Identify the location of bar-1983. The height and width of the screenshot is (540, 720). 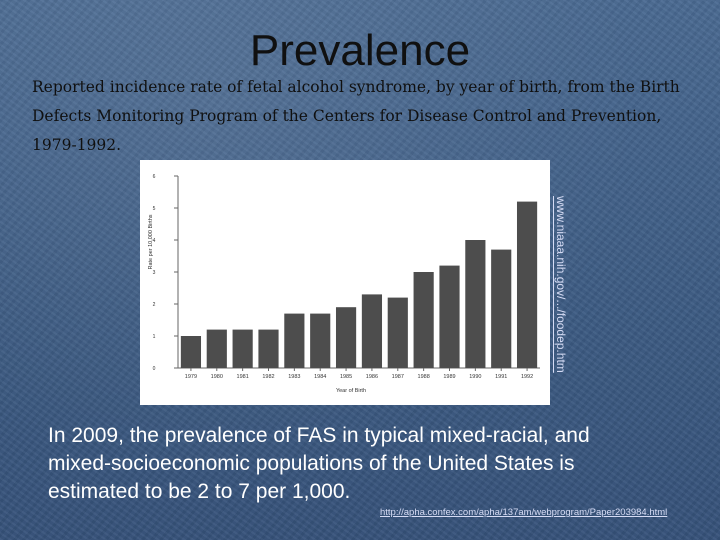
(294, 340).